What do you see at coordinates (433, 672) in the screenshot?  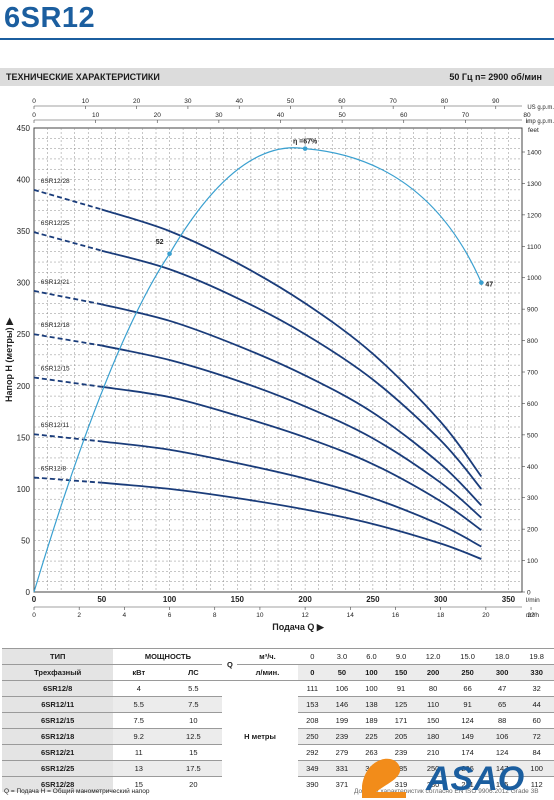 I see `q-lmin-value: 200` at bounding box center [433, 672].